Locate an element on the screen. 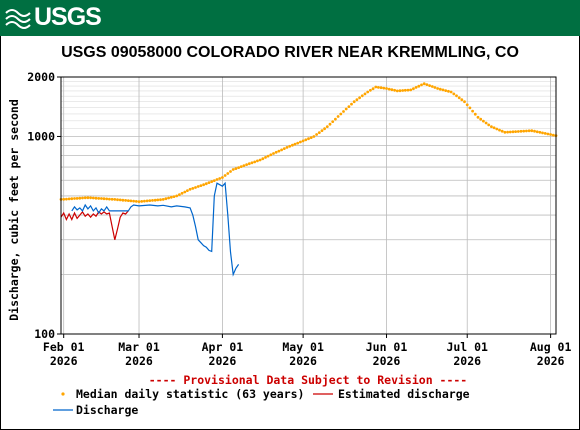 The image size is (580, 430). y-tick-label: 100 is located at coordinates (44, 334).